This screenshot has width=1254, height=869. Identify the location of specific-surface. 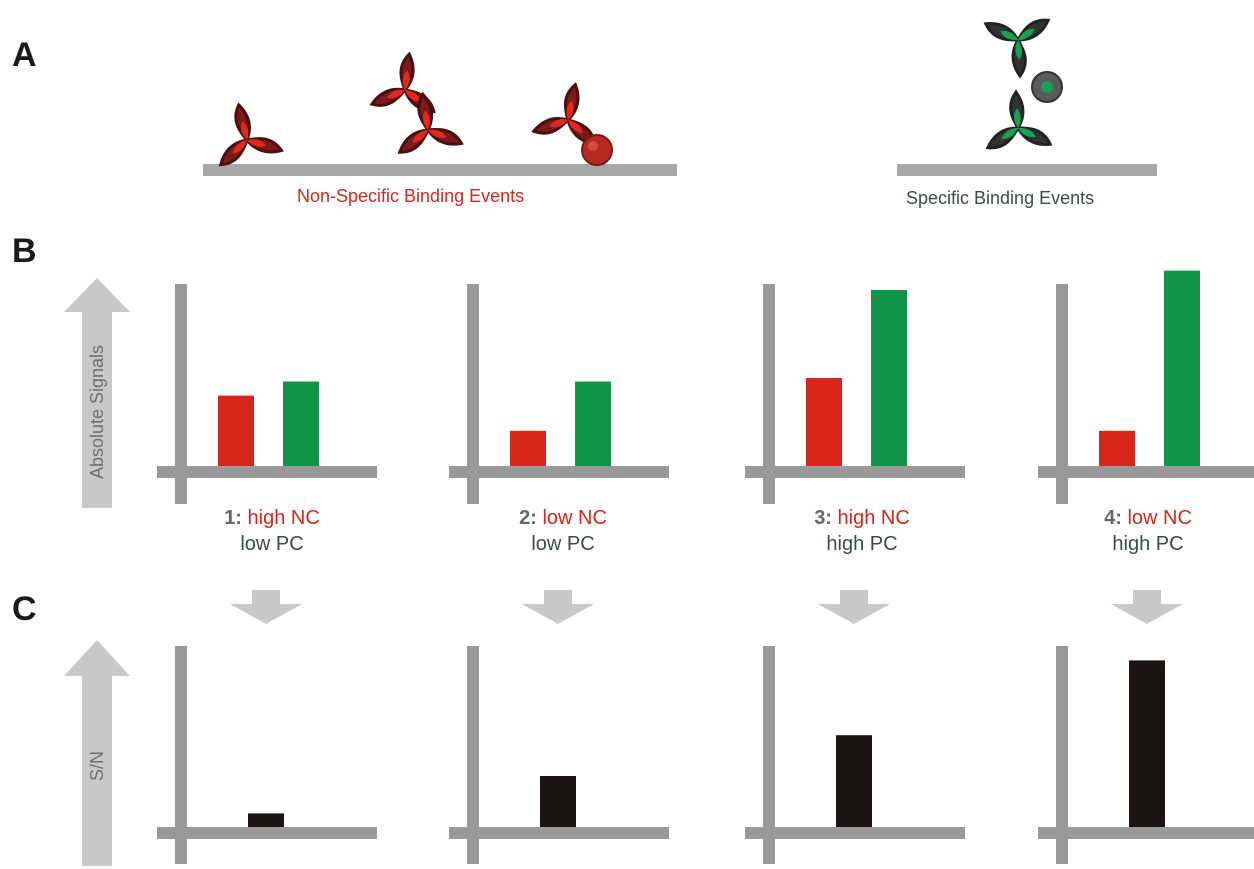
(1027, 170).